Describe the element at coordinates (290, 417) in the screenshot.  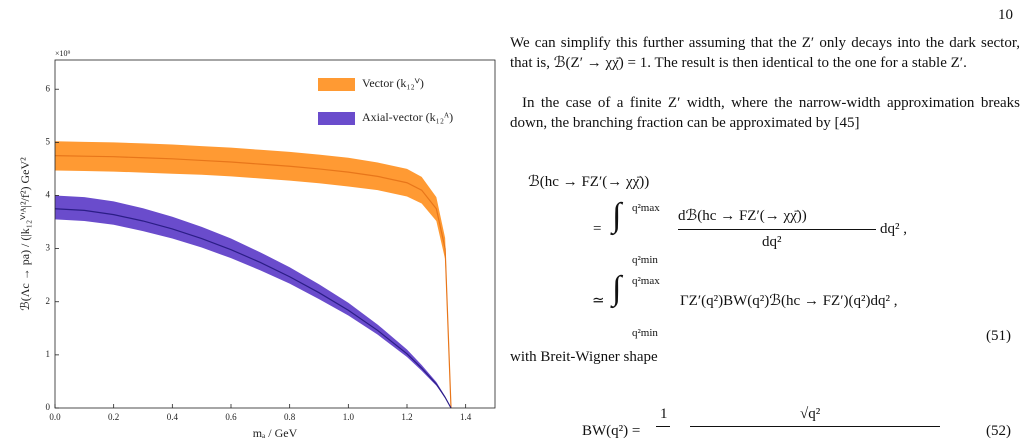
I see `x-tick-label: 0.8` at that location.